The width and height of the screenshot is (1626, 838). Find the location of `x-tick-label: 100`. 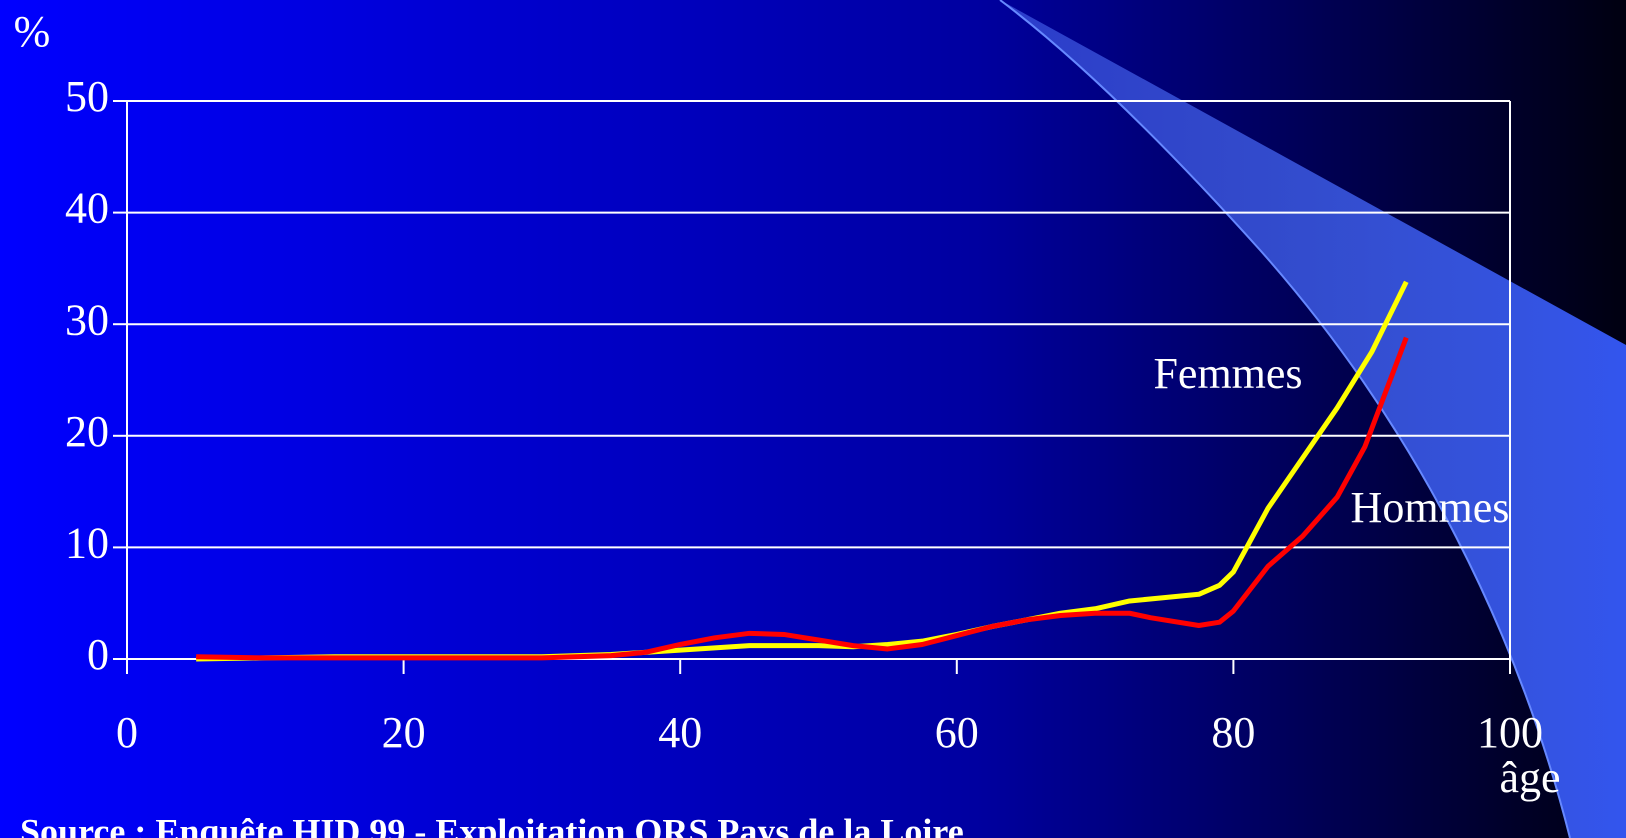

x-tick-label: 100 is located at coordinates (1510, 732).